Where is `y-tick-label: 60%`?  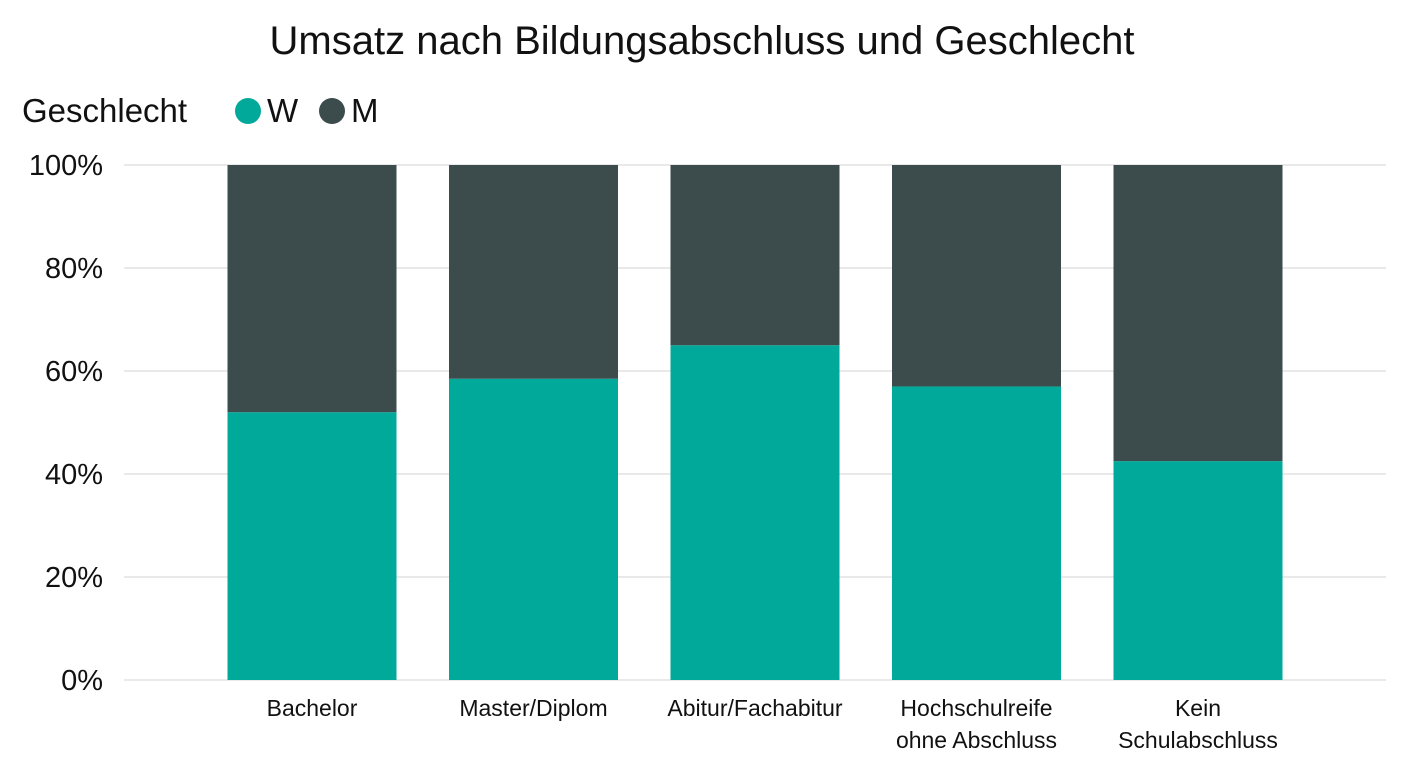
y-tick-label: 60% is located at coordinates (74, 372).